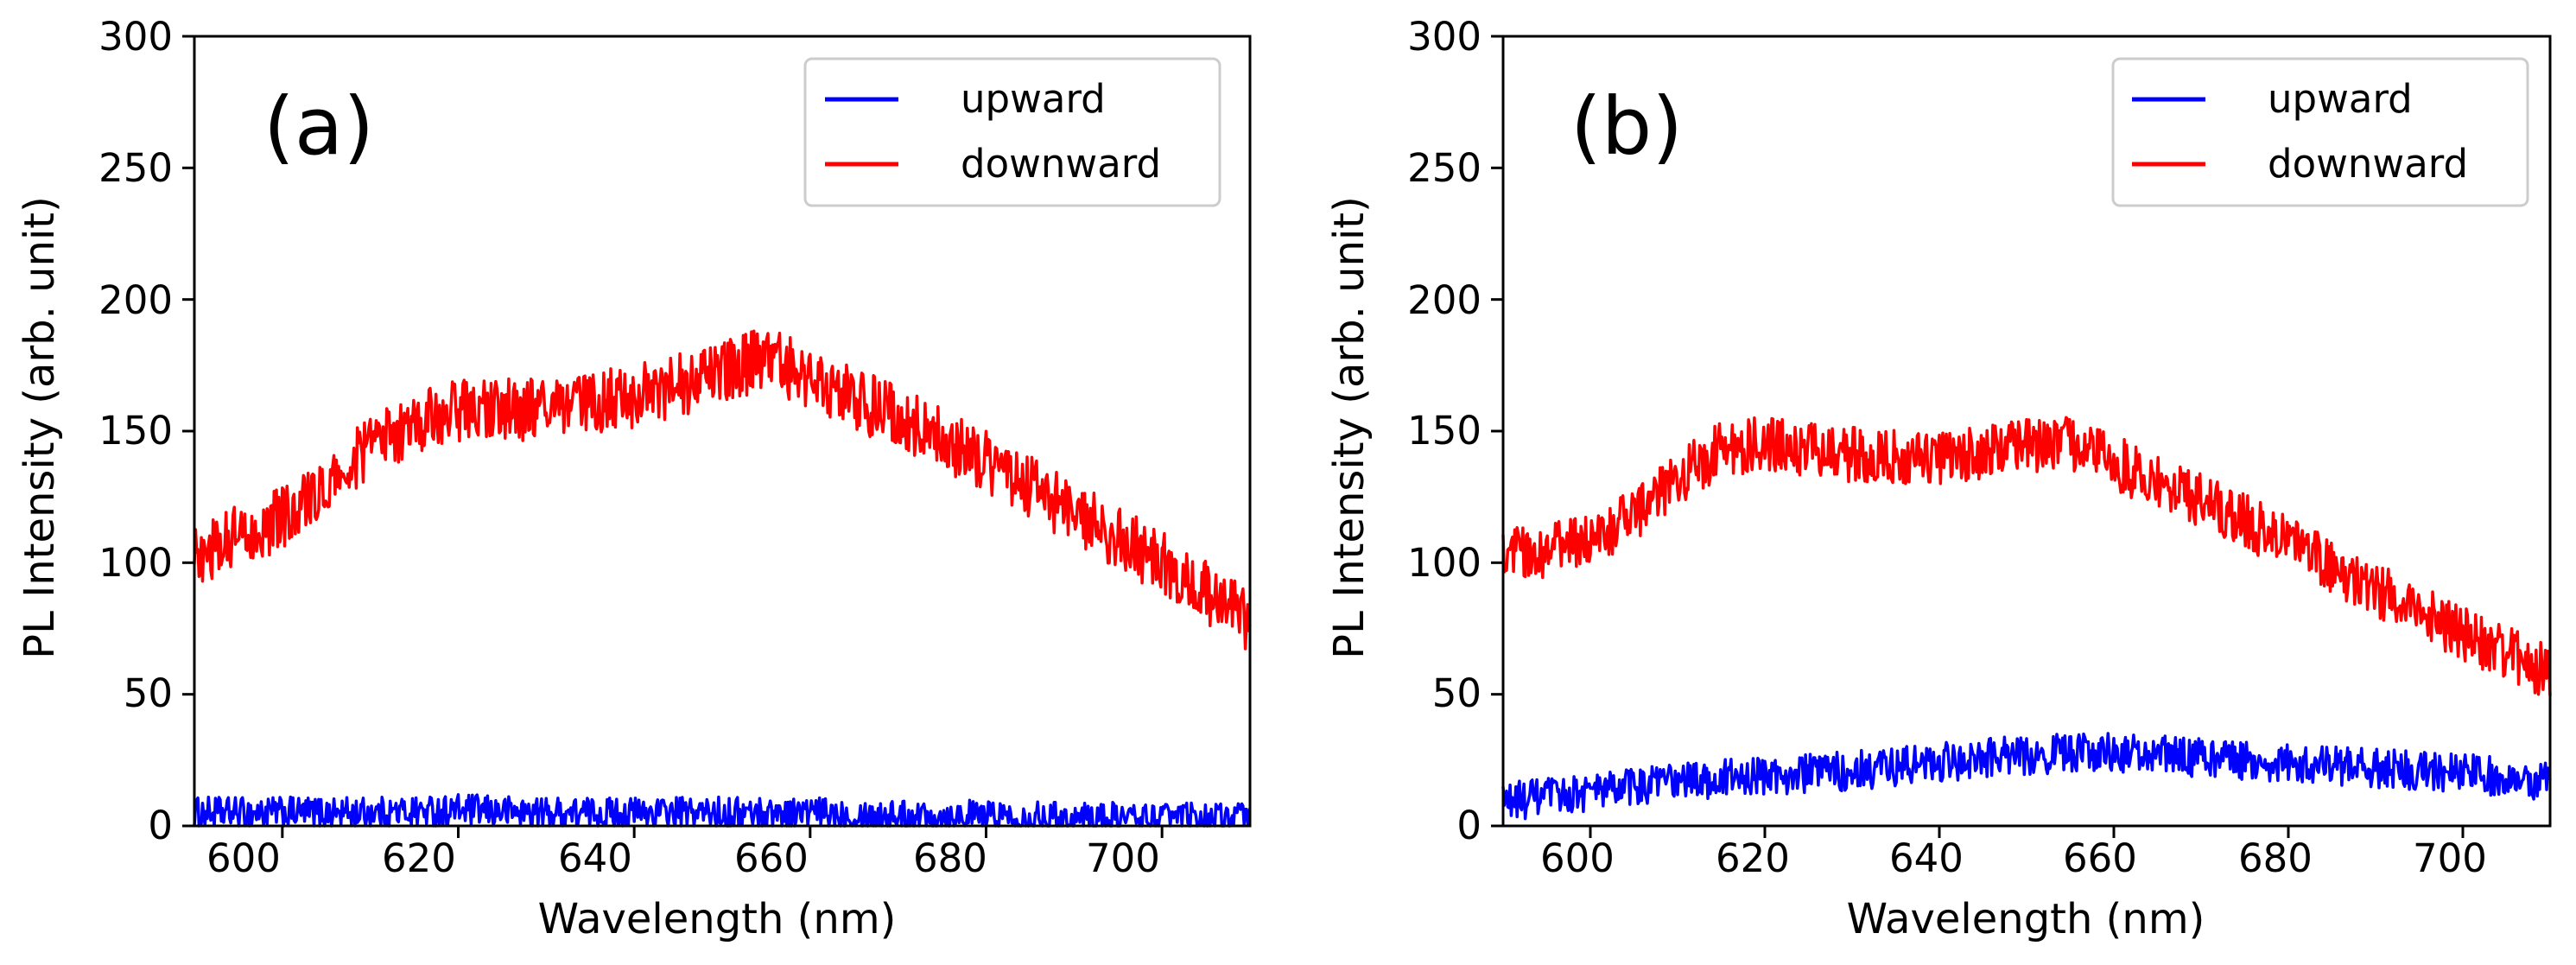 Image resolution: width=2576 pixels, height=965 pixels. I want to click on panel-a-tick-label-x: 620, so click(419, 858).